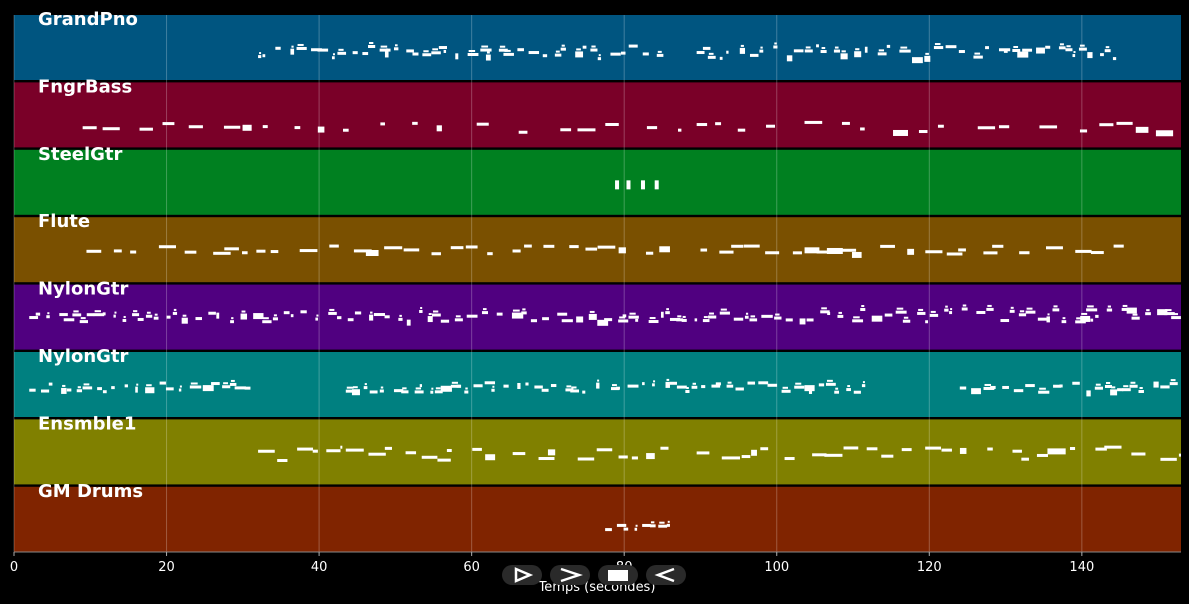 This screenshot has height=604, width=1189. Describe the element at coordinates (1081, 567) in the screenshot. I see `x-tick-label: 140` at that location.